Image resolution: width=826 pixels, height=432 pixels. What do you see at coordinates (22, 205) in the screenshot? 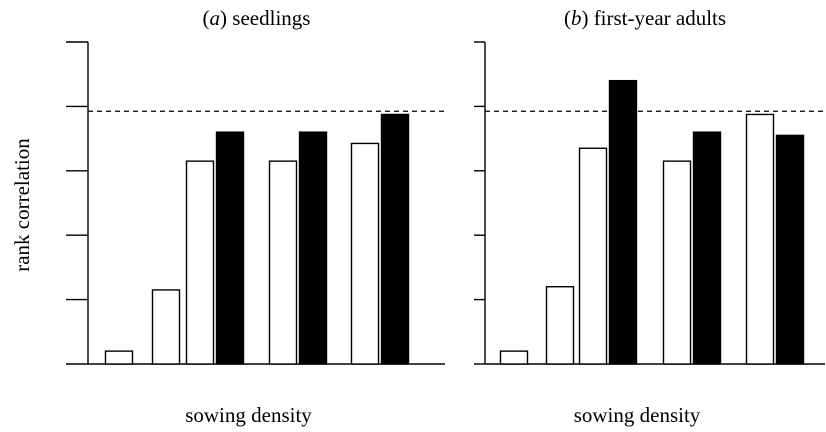
I see `y-axis-title: rank correlation` at bounding box center [22, 205].